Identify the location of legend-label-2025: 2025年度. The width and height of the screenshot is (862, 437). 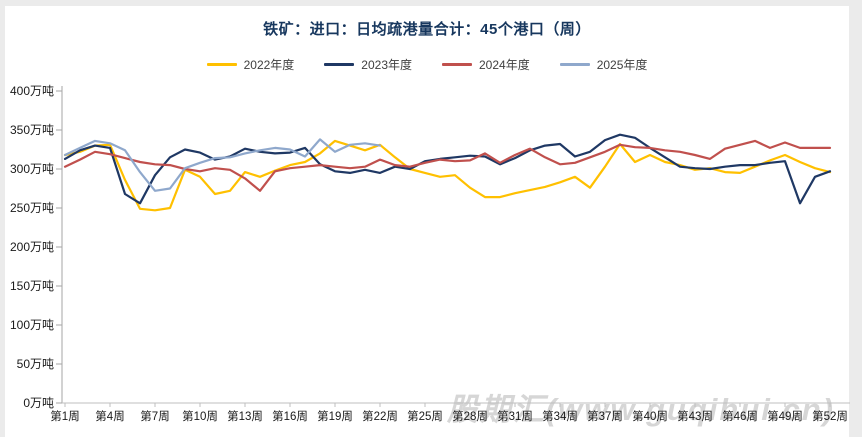
(622, 65).